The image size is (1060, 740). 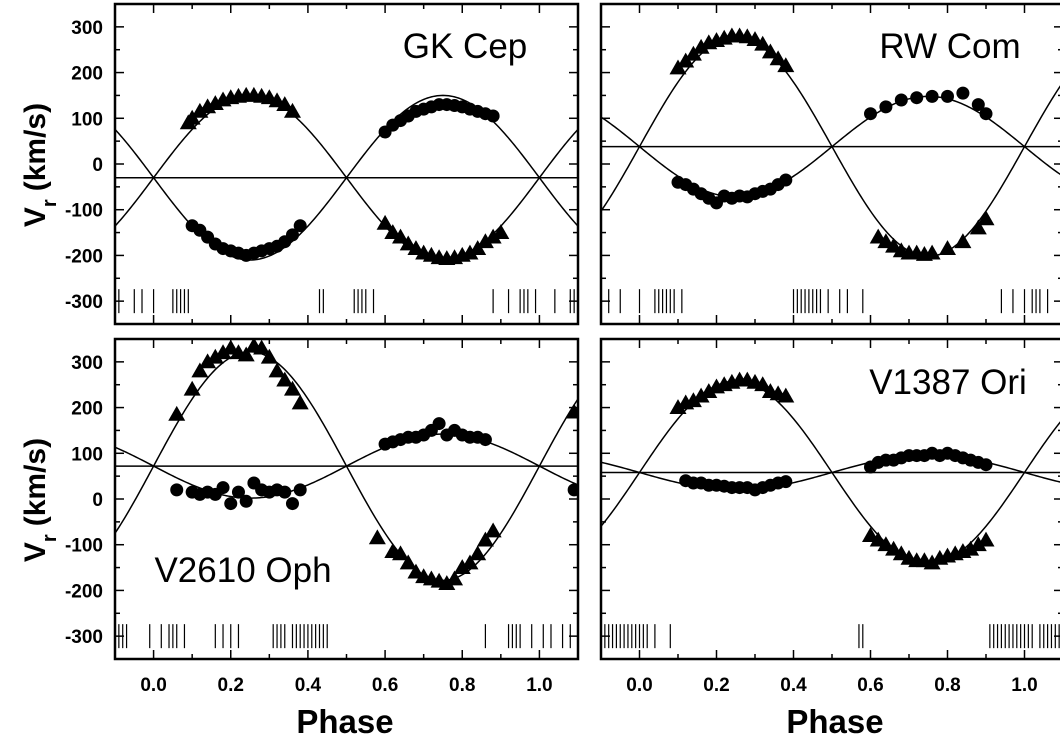 What do you see at coordinates (84, 637) in the screenshot?
I see `y-tick-label: -300` at bounding box center [84, 637].